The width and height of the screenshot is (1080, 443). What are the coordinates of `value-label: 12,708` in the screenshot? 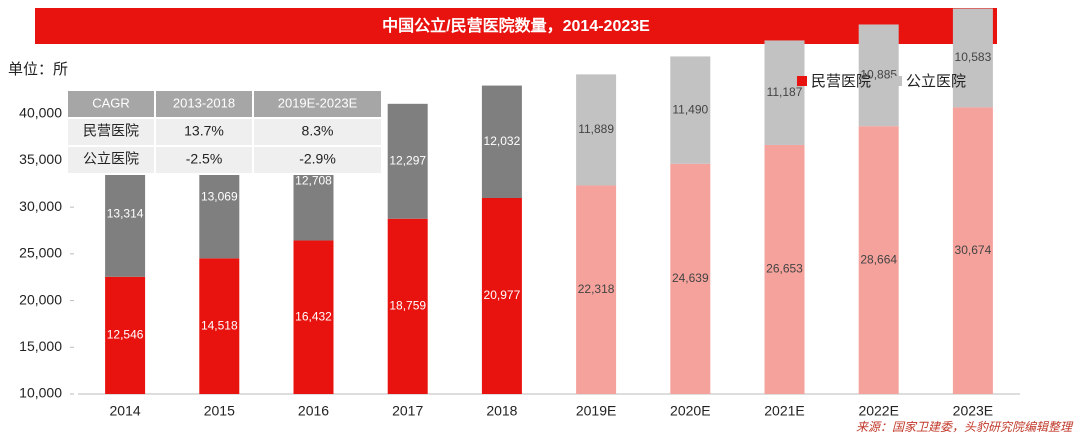 It's located at (313, 180).